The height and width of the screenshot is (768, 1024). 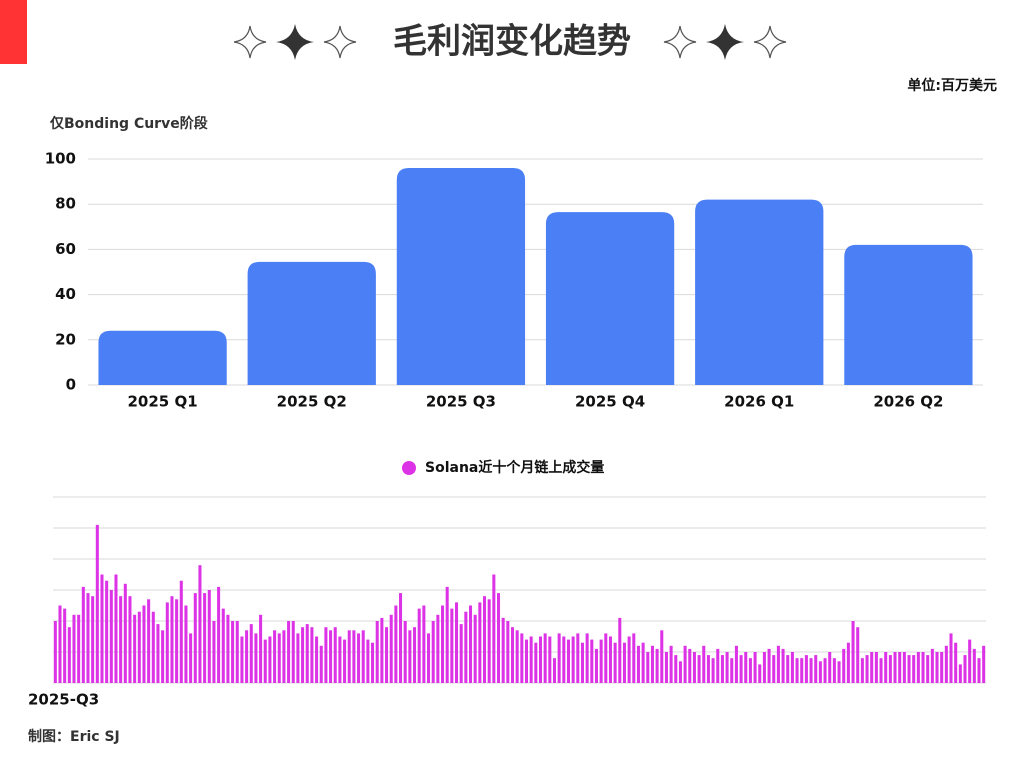 What do you see at coordinates (63, 700) in the screenshot?
I see `x-tick-label: 2025-Q3` at bounding box center [63, 700].